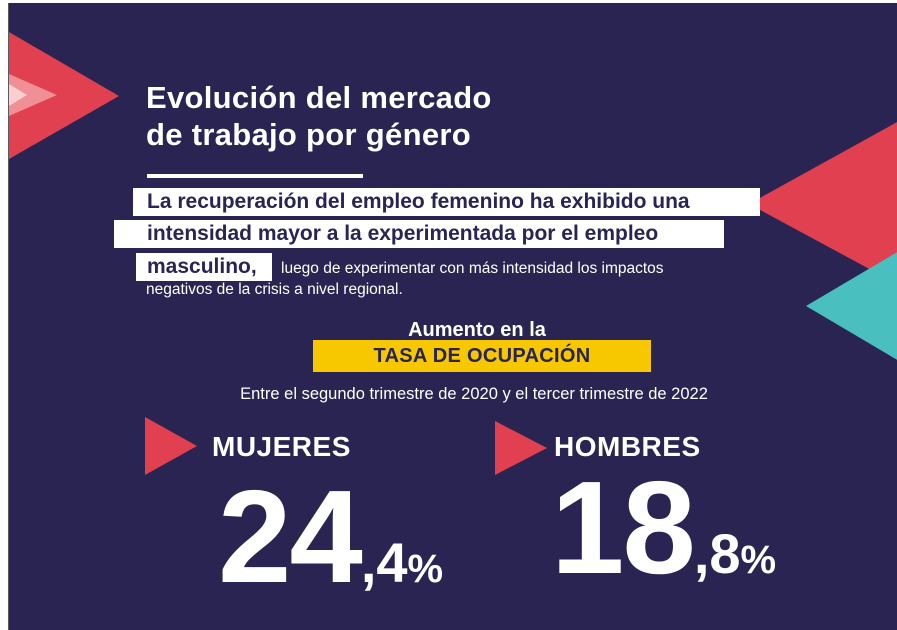 The width and height of the screenshot is (897, 630). What do you see at coordinates (823, 203) in the screenshot?
I see `right-red-triangle-icon` at bounding box center [823, 203].